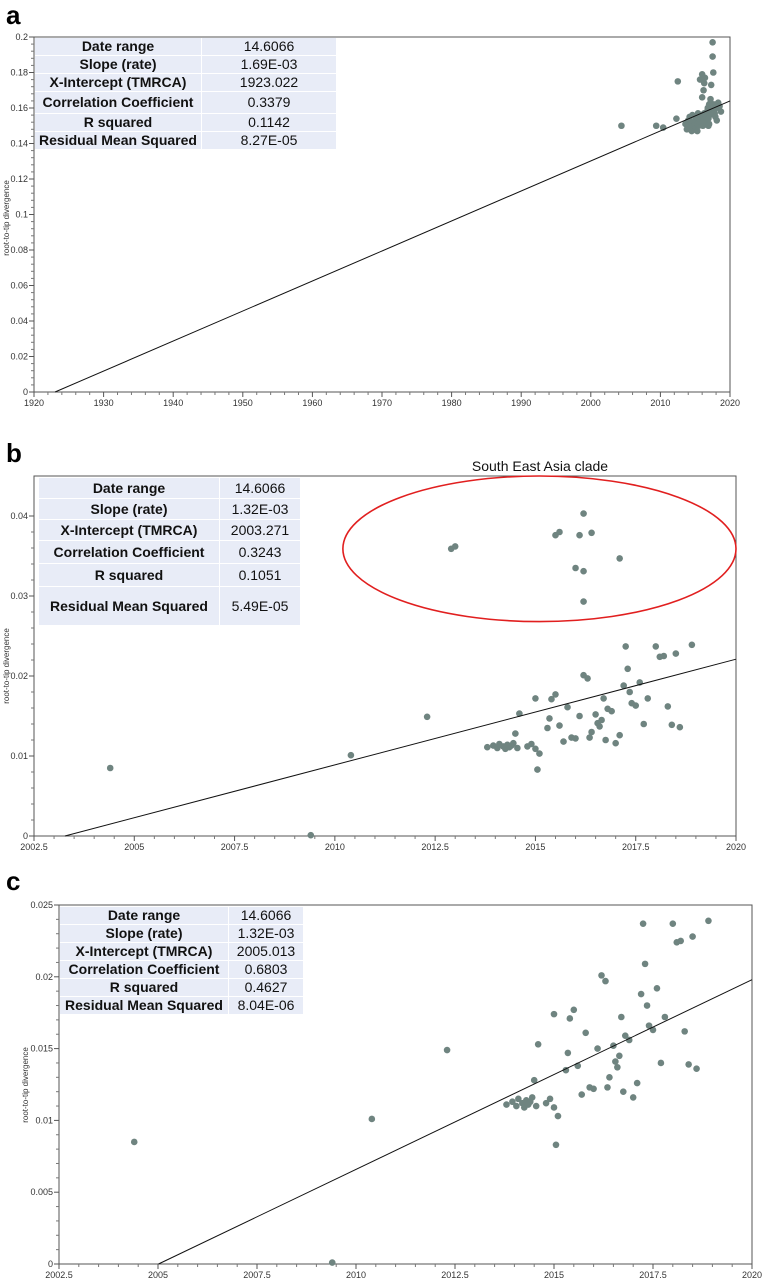 This screenshot has width=762, height=1280. Describe the element at coordinates (19, 73) in the screenshot. I see `y-tick-label: 0.18` at that location.